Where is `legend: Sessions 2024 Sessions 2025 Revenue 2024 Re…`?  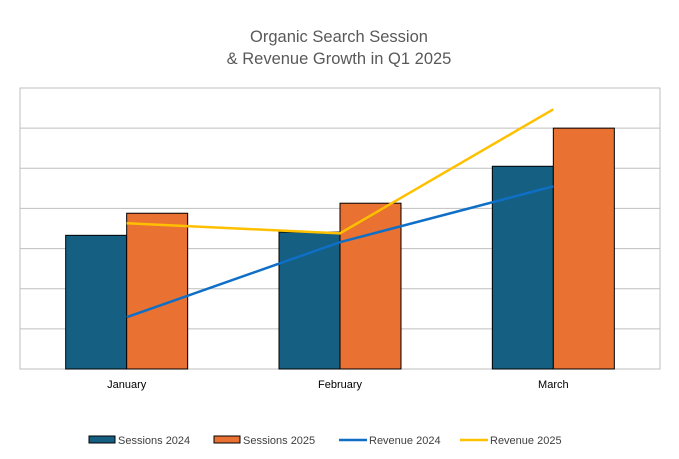
legend: Sessions 2024 Sessions 2025 Revenue 2024 Re… is located at coordinates (325, 441).